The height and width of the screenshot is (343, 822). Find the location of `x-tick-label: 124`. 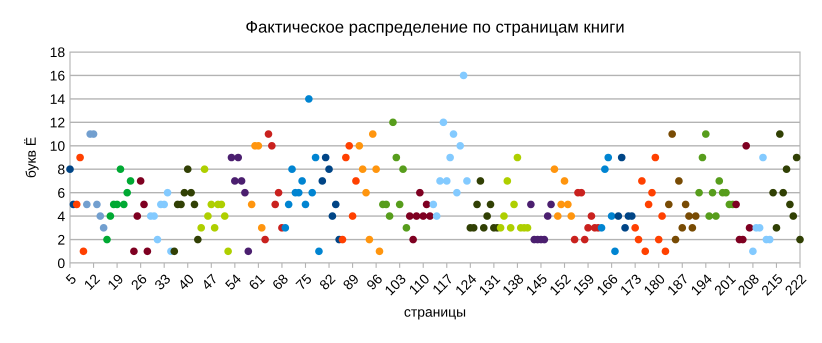

x-tick-label: 124 is located at coordinates (466, 284).